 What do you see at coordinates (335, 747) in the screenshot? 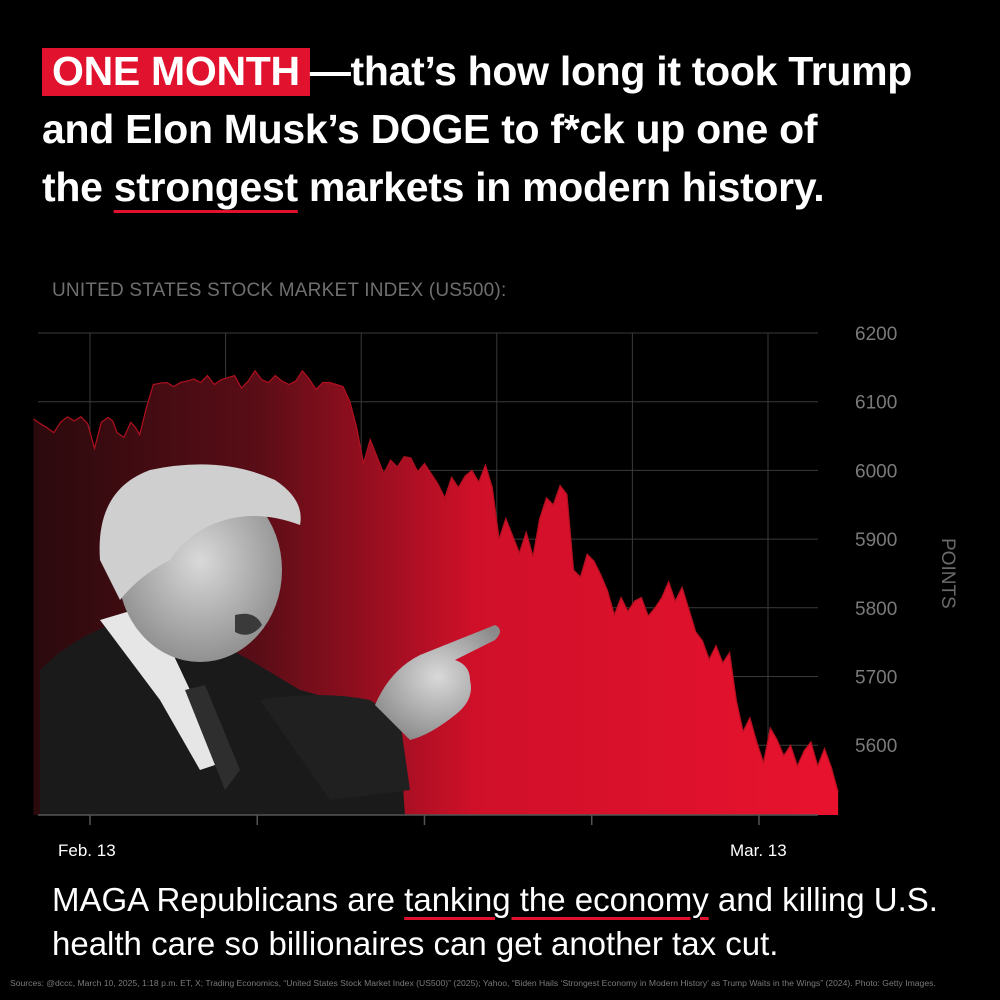
I see `photo-arm` at bounding box center [335, 747].